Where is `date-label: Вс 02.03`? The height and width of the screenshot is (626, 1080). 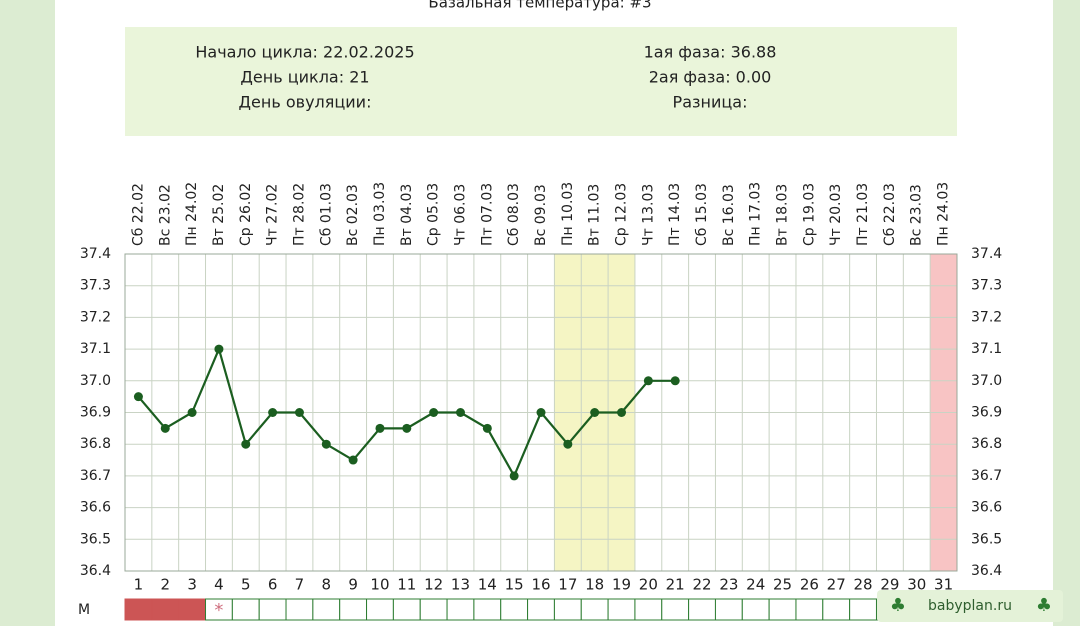
date-label: Вс 02.03 is located at coordinates (353, 215).